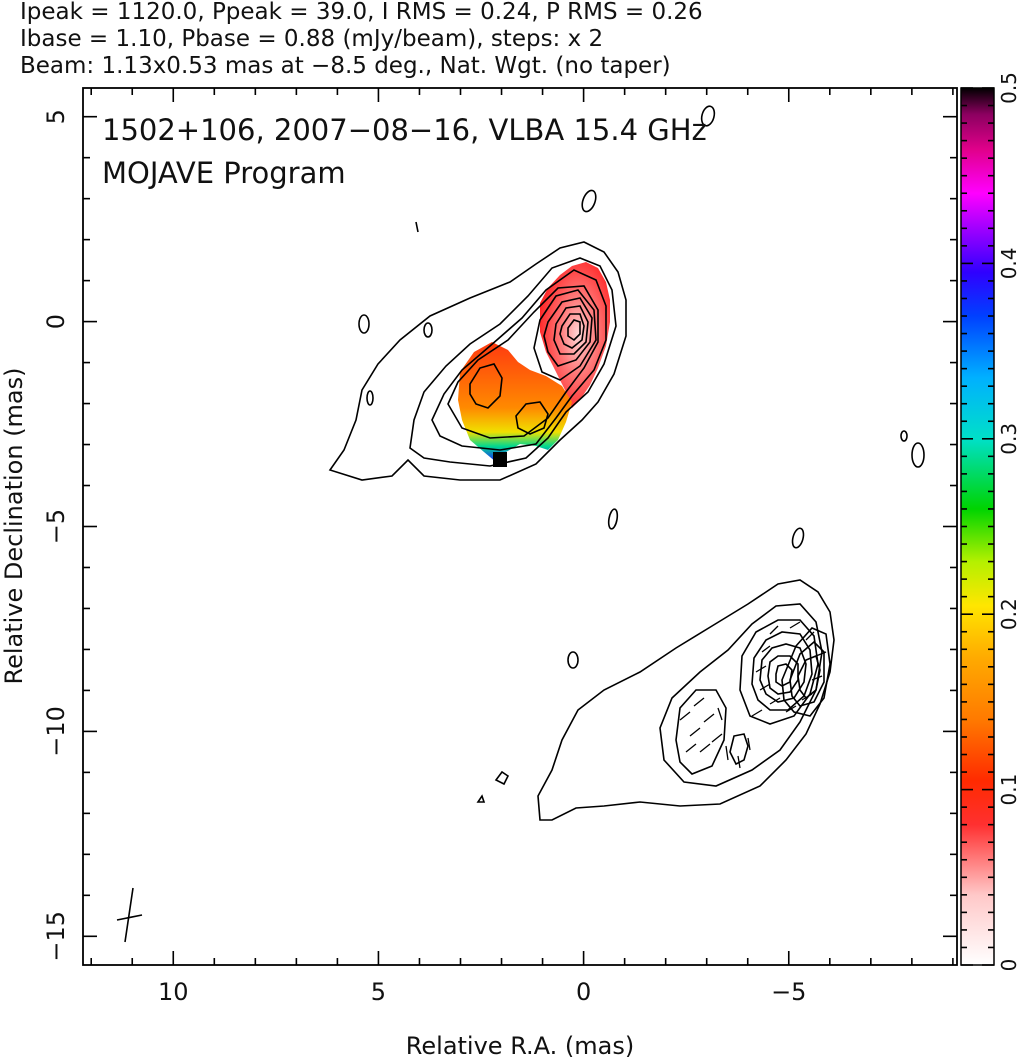 Image resolution: width=1022 pixels, height=1061 pixels. Describe the element at coordinates (56, 936) in the screenshot. I see `y-tick-label: −15` at that location.